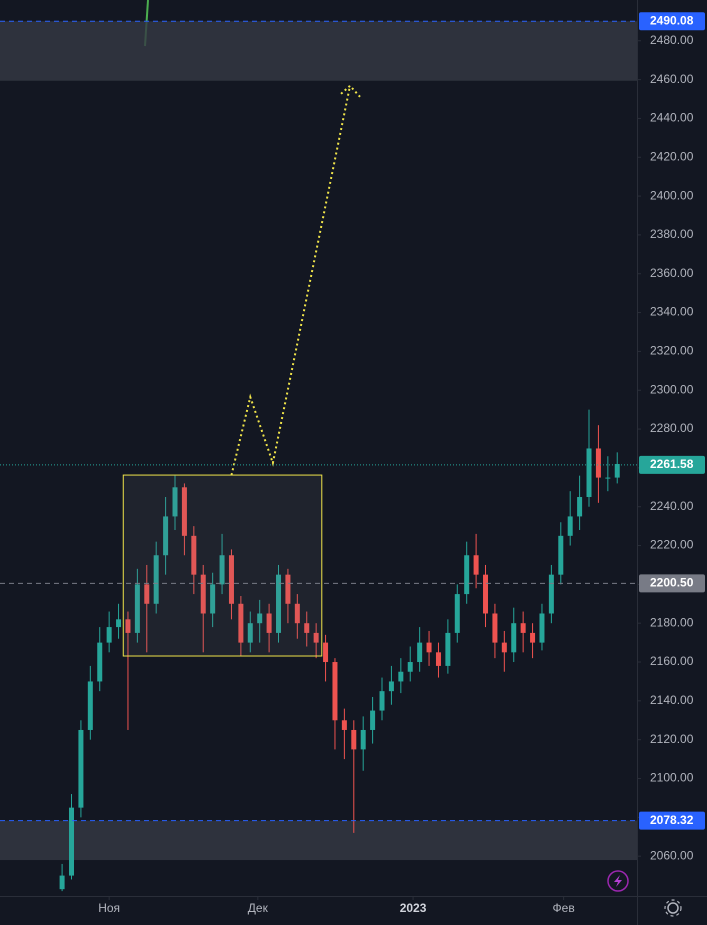 Image resolution: width=707 pixels, height=925 pixels. I want to click on x-tick-label: Ноя, so click(109, 908).